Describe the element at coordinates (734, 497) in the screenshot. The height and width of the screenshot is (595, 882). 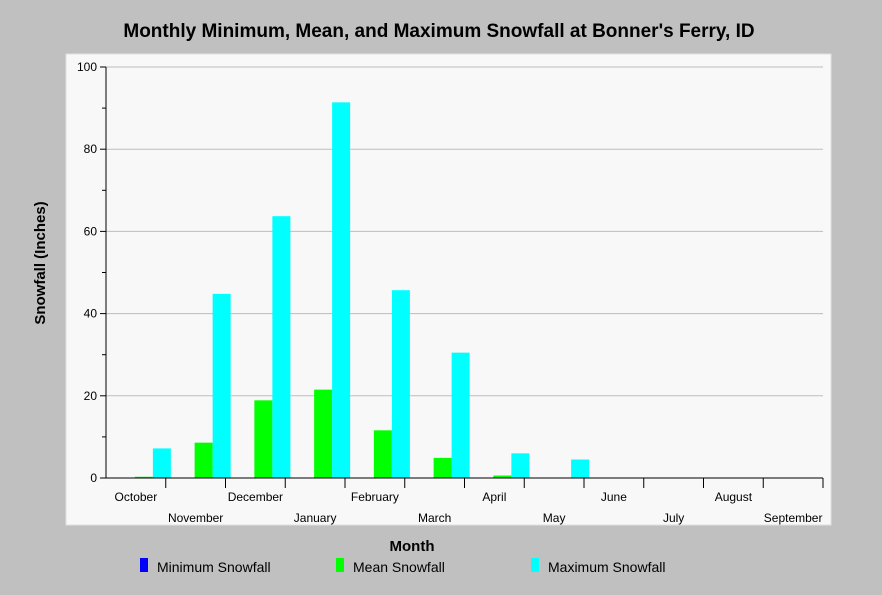
I see `x-tick-label: August` at that location.